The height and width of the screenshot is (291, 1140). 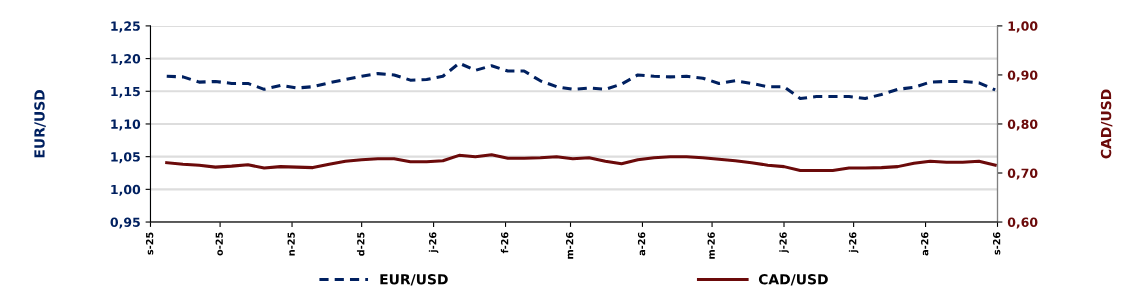 What do you see at coordinates (126, 190) in the screenshot?
I see `y-tick-label: 1,00` at bounding box center [126, 190].